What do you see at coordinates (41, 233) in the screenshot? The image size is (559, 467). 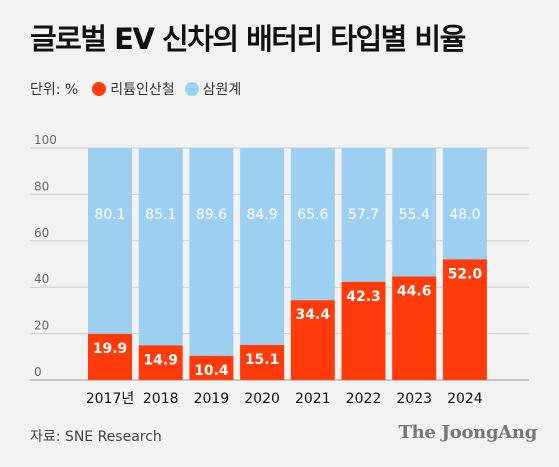 I see `y-tick-label: 60` at bounding box center [41, 233].